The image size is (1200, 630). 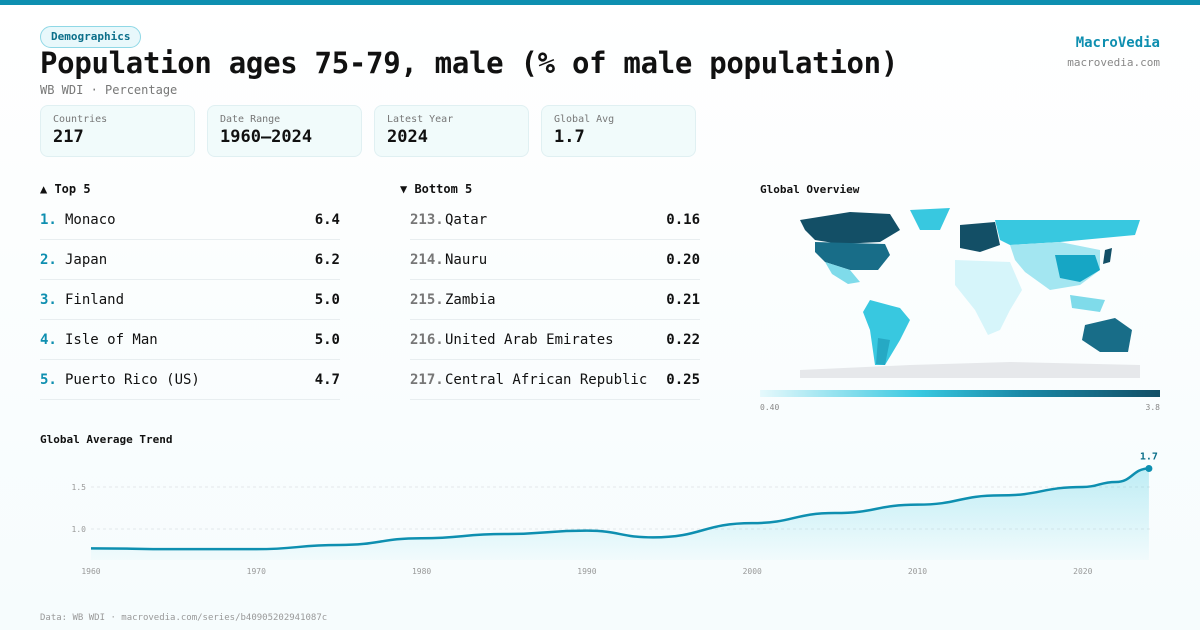 What do you see at coordinates (79, 529) in the screenshot?
I see `y-tick-label: 1.0` at bounding box center [79, 529].